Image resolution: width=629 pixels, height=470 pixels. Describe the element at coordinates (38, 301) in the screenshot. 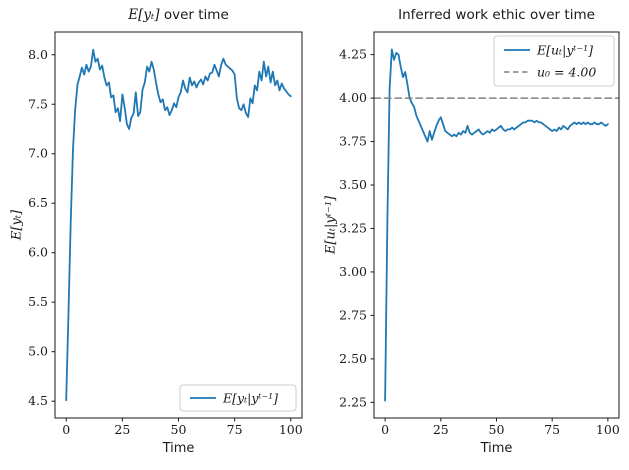

I see `y-tick-label: 5.5` at that location.